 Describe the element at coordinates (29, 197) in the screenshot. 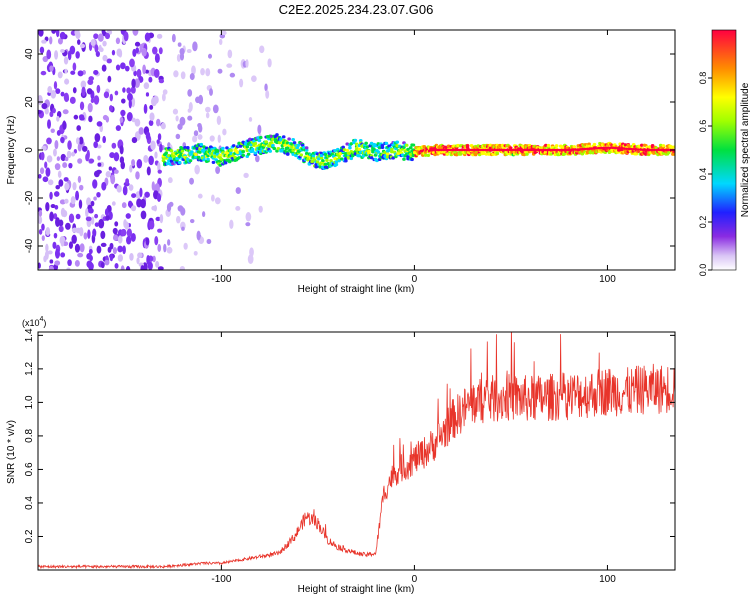

I see `spectrogram-y-tick-label: -20` at that location.